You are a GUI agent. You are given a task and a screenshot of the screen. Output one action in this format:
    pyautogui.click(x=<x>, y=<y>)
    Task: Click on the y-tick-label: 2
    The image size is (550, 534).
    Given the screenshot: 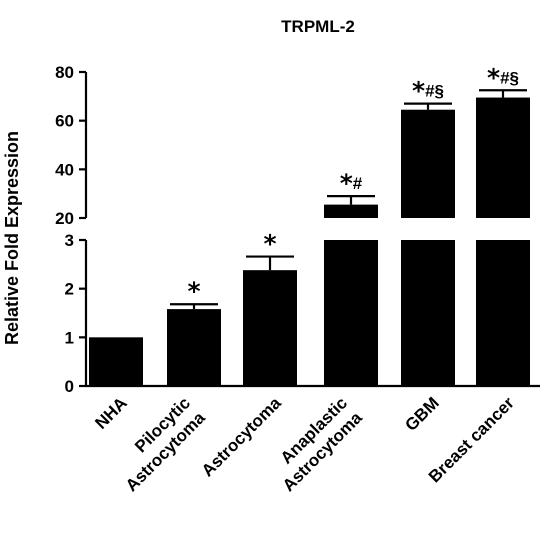 What is the action you would take?
    pyautogui.click(x=69, y=289)
    